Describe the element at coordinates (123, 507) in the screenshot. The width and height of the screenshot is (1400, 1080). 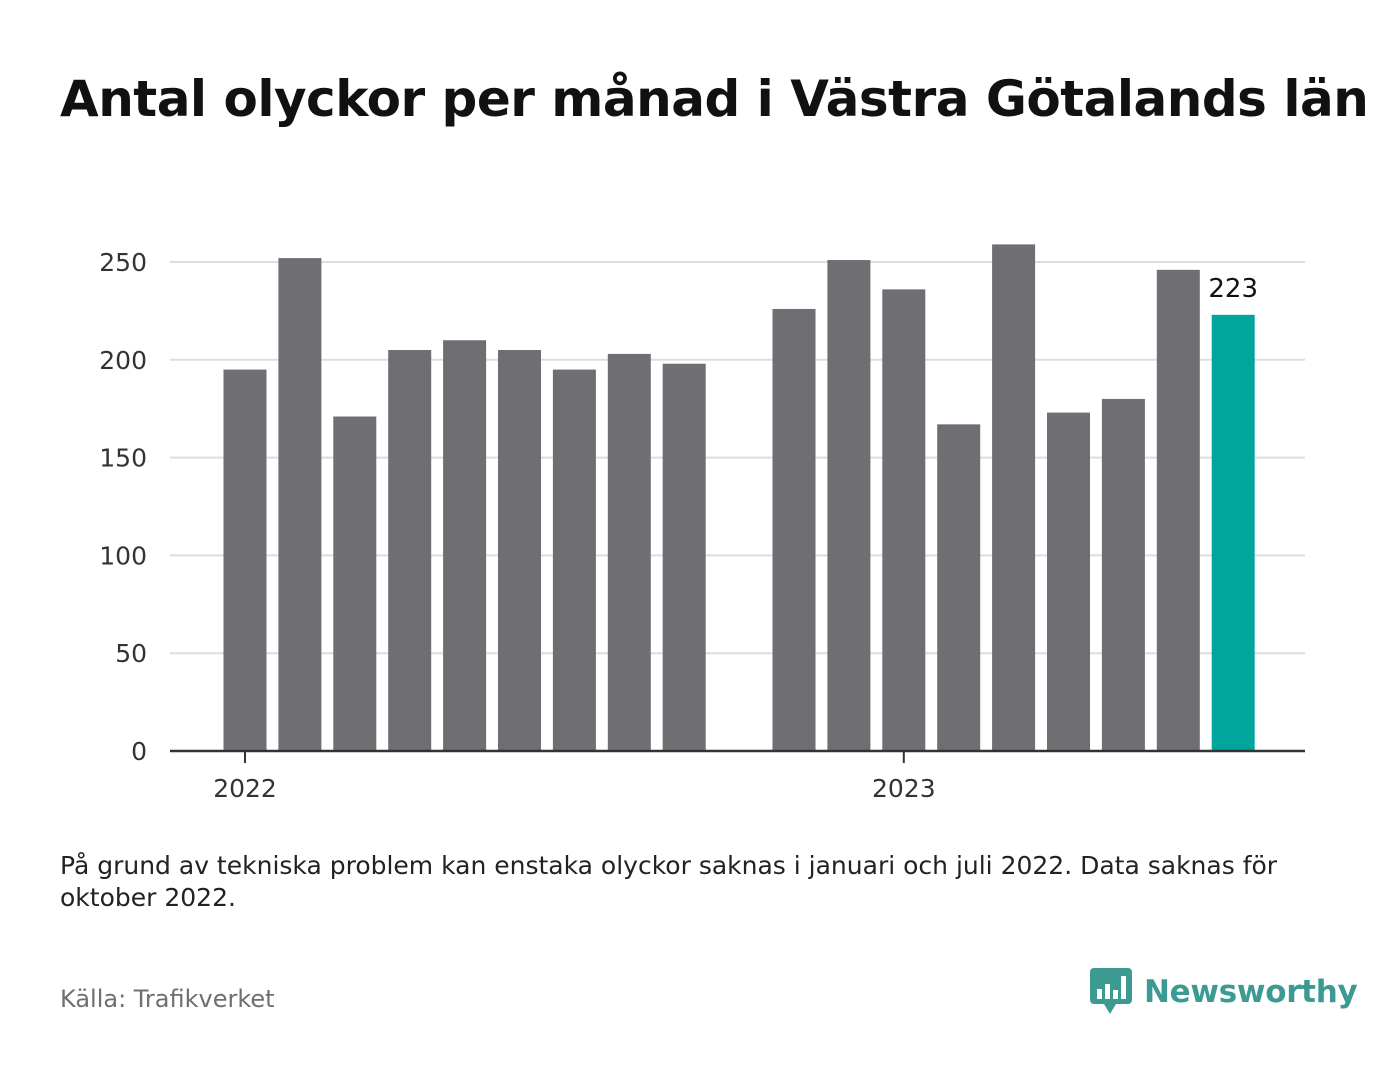
I see `y-axis-ticks: 0 50 100 150 200 250` at that location.